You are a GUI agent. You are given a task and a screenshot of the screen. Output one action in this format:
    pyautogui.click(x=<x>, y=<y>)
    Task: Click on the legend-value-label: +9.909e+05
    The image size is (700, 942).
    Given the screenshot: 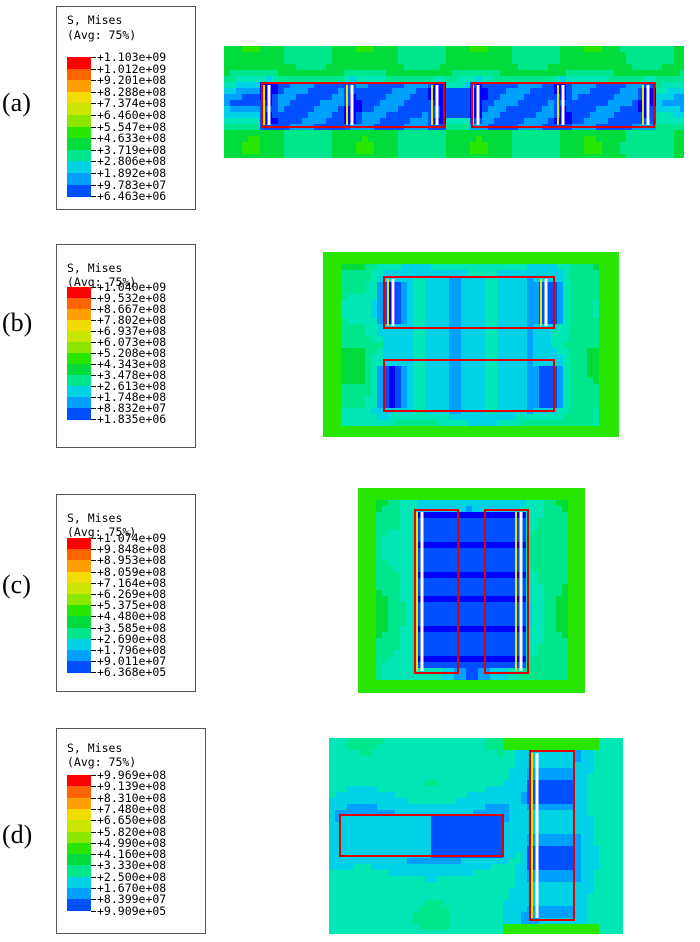 What is the action you would take?
    pyautogui.click(x=132, y=910)
    